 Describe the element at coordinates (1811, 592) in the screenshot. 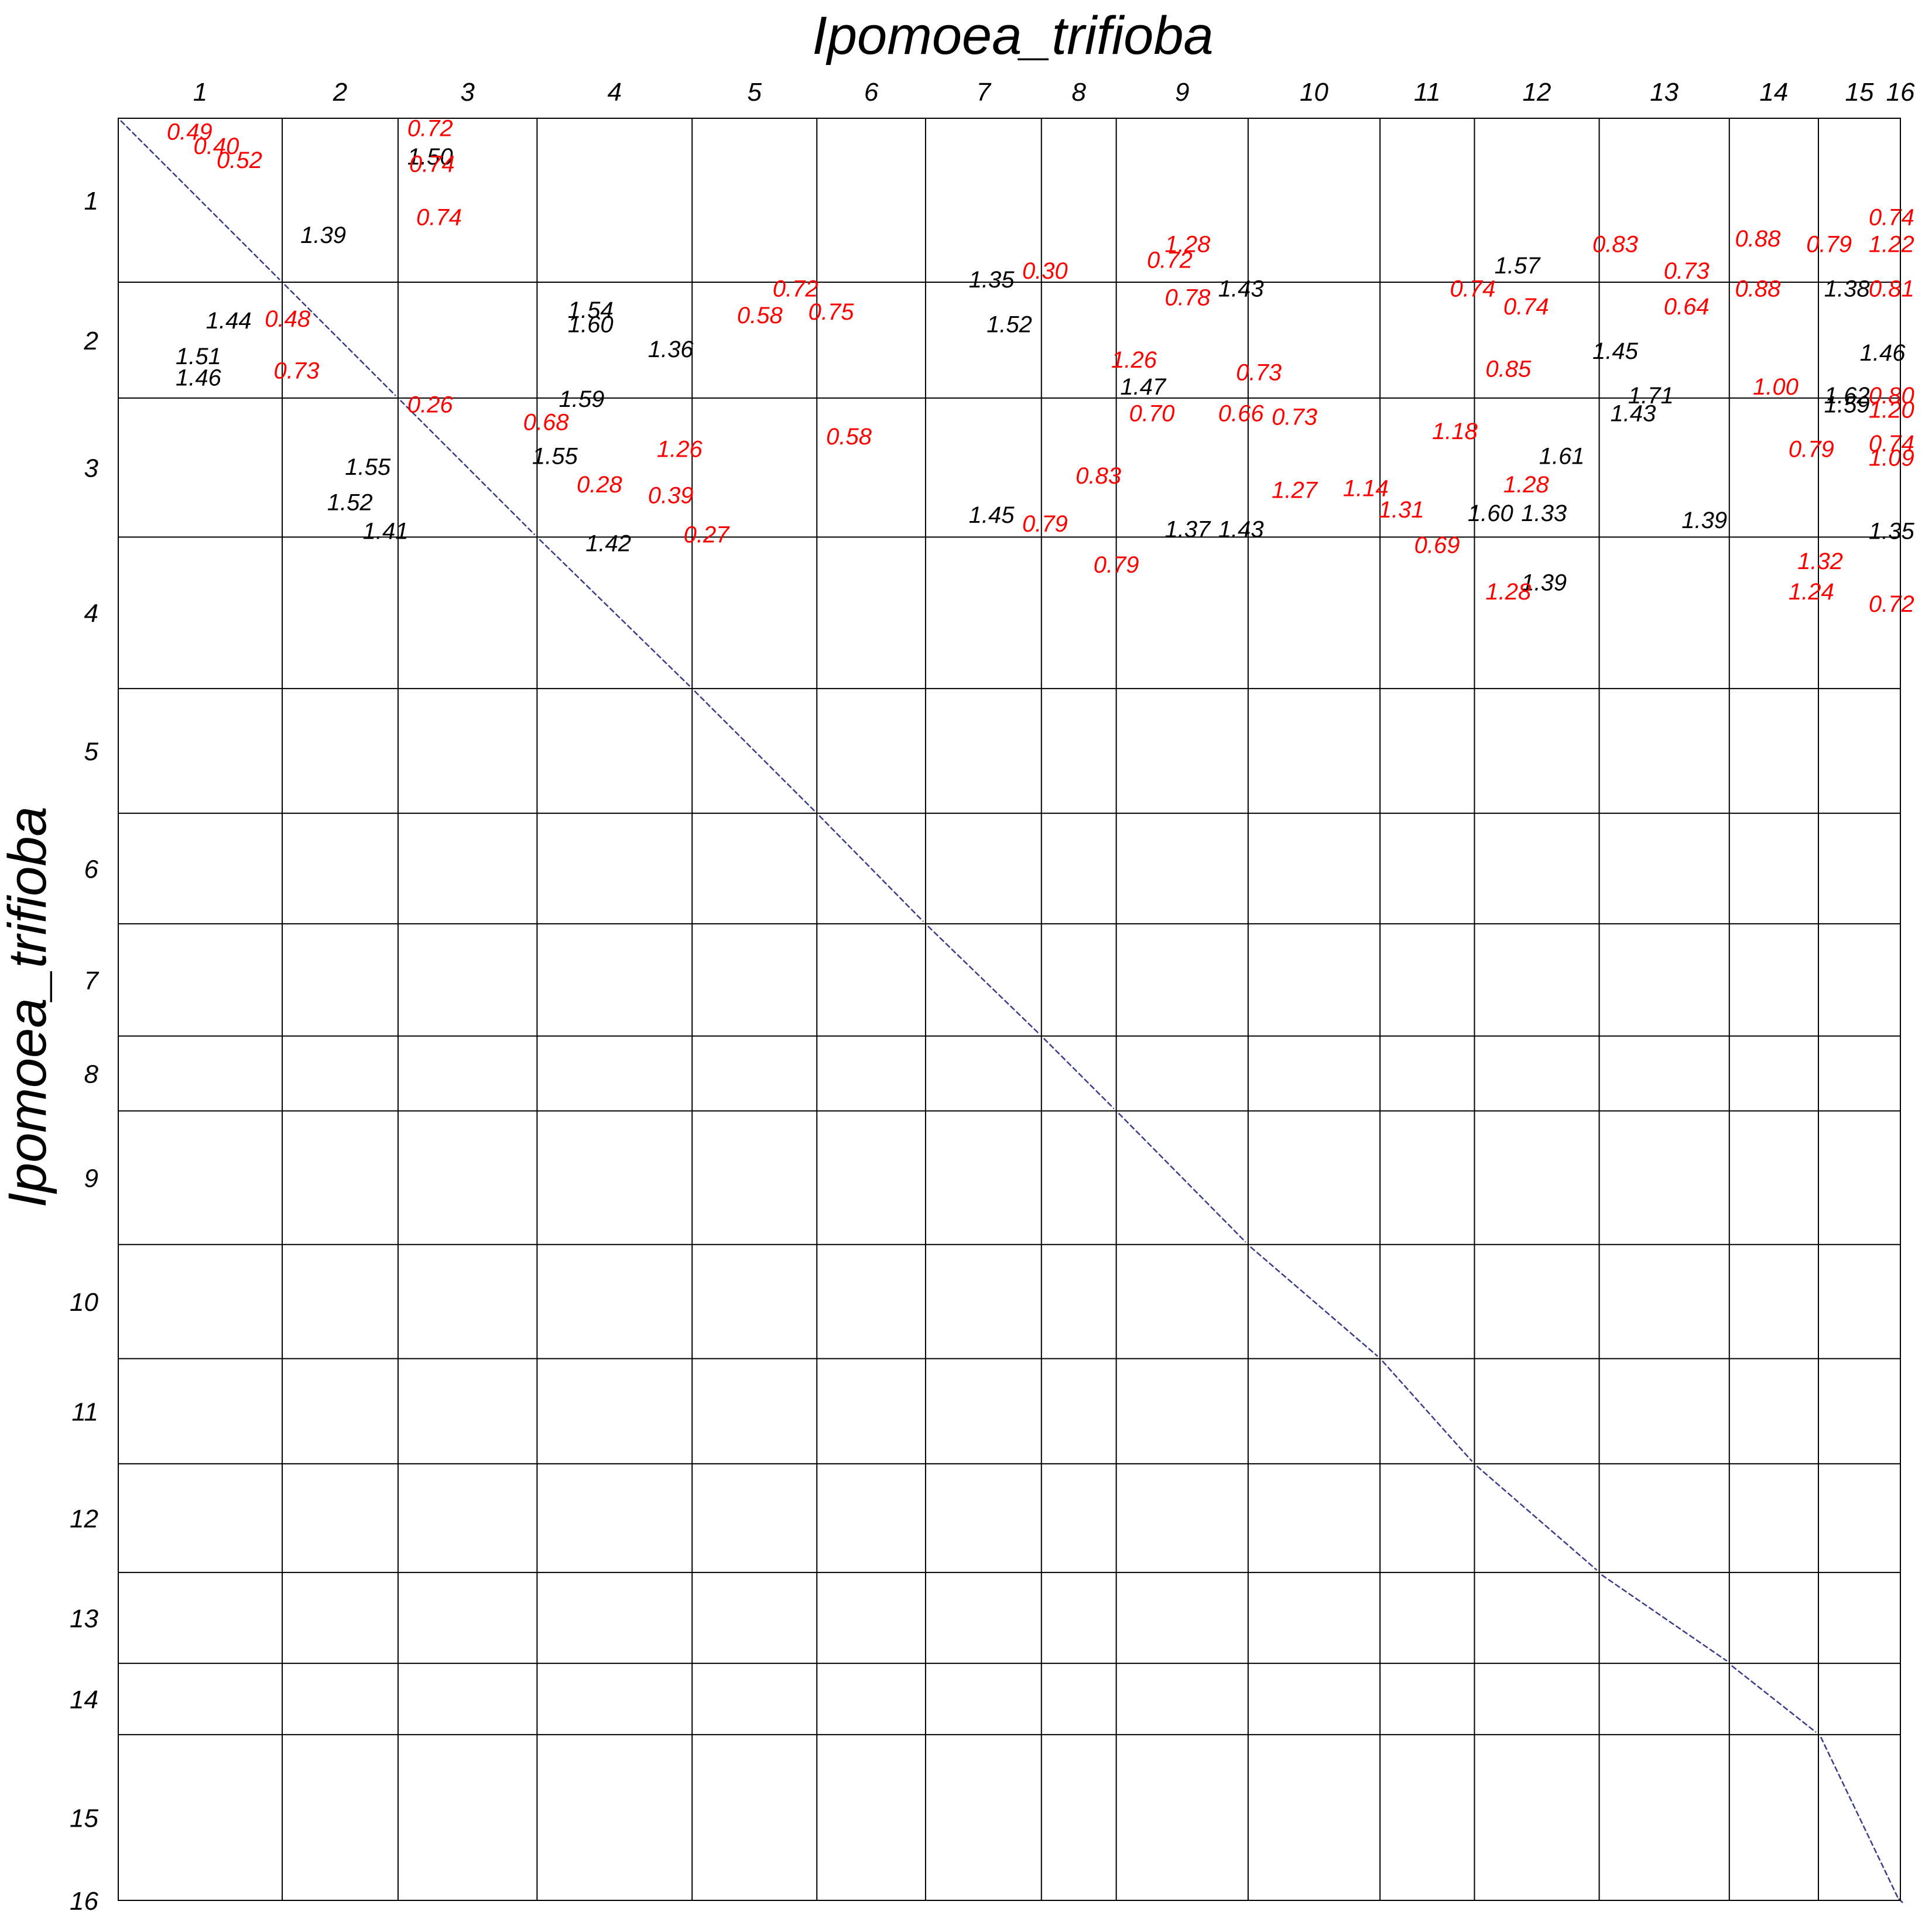

I see `ks-value-label: 1.24` at that location.